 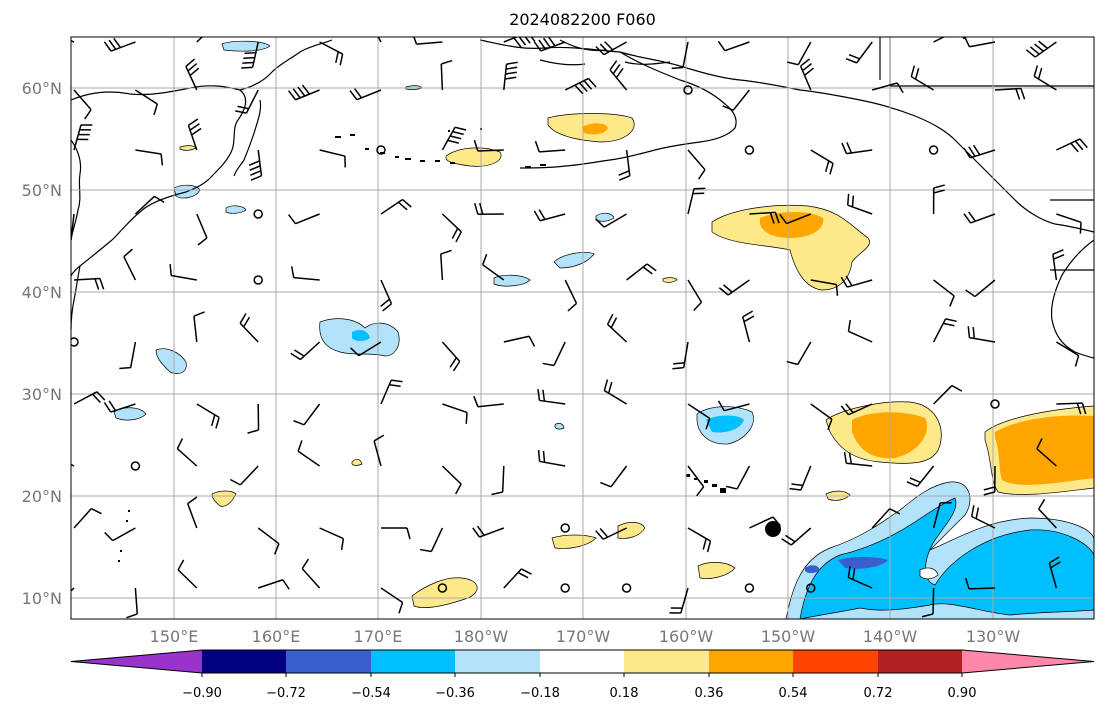 What do you see at coordinates (624, 693) in the screenshot?
I see `colorbar-tick-label: 0.18` at bounding box center [624, 693].